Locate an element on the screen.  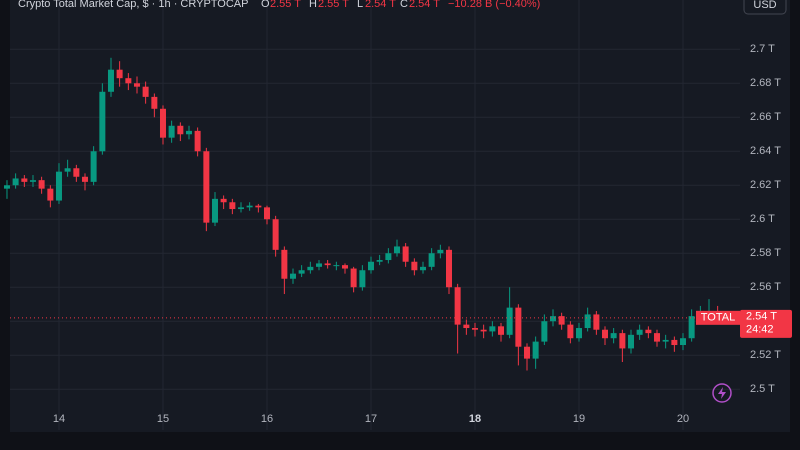
y-tick-label: 2.62 T is located at coordinates (765, 185).